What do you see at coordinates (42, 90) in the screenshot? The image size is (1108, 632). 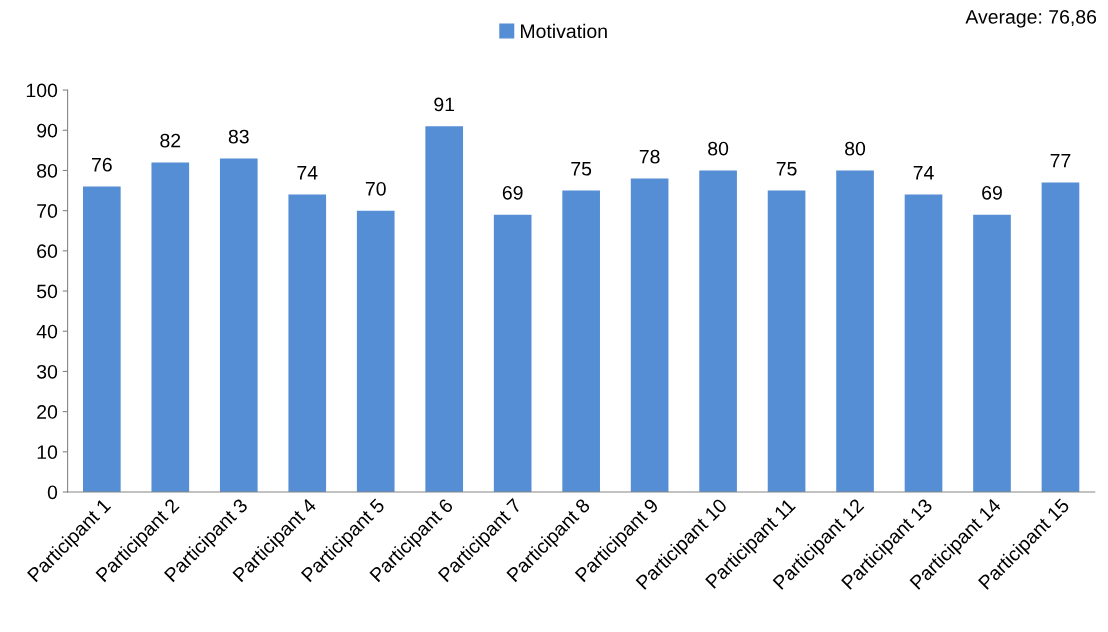 I see `y-tick-label: 100` at bounding box center [42, 90].